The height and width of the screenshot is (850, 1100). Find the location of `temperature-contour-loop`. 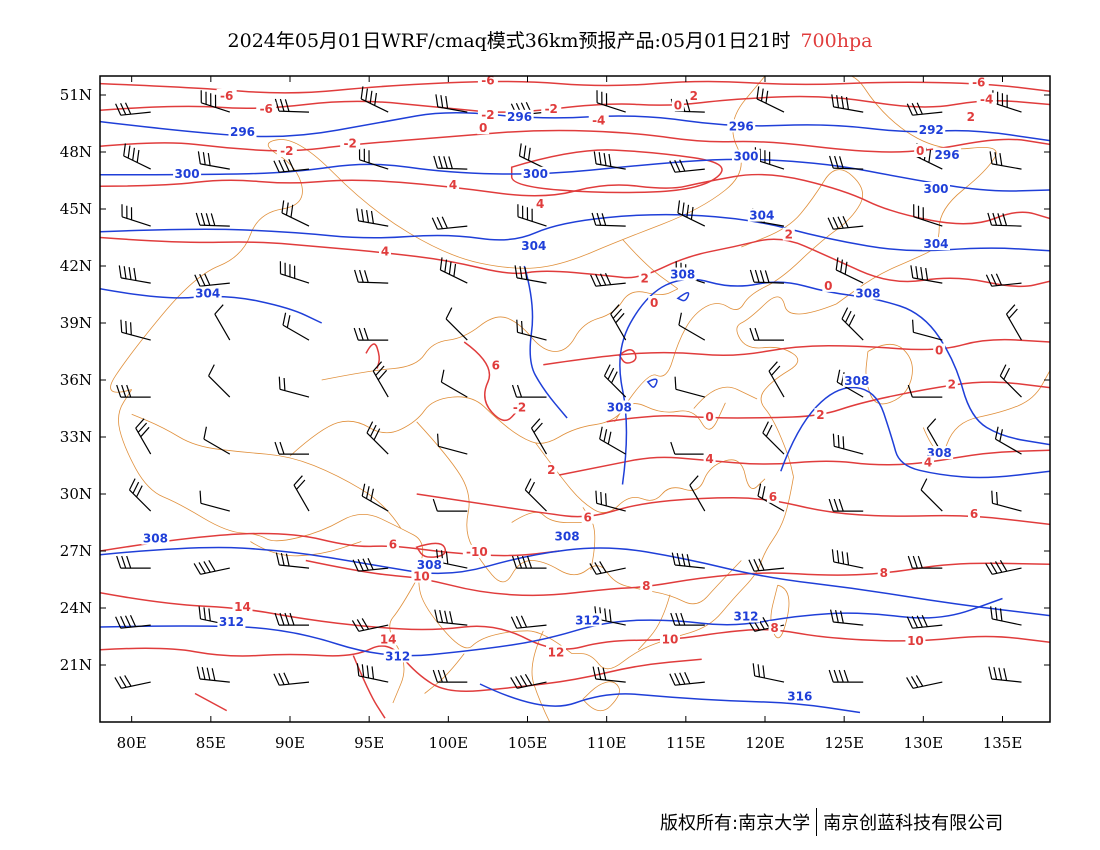

temperature-contour-loop is located at coordinates (616, 171).